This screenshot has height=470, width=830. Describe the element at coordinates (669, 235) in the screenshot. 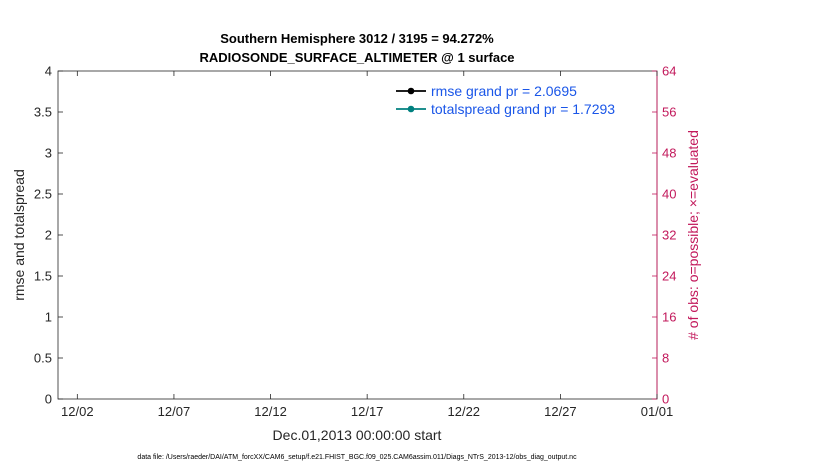

I see `y-right-tick-label: 32` at that location.